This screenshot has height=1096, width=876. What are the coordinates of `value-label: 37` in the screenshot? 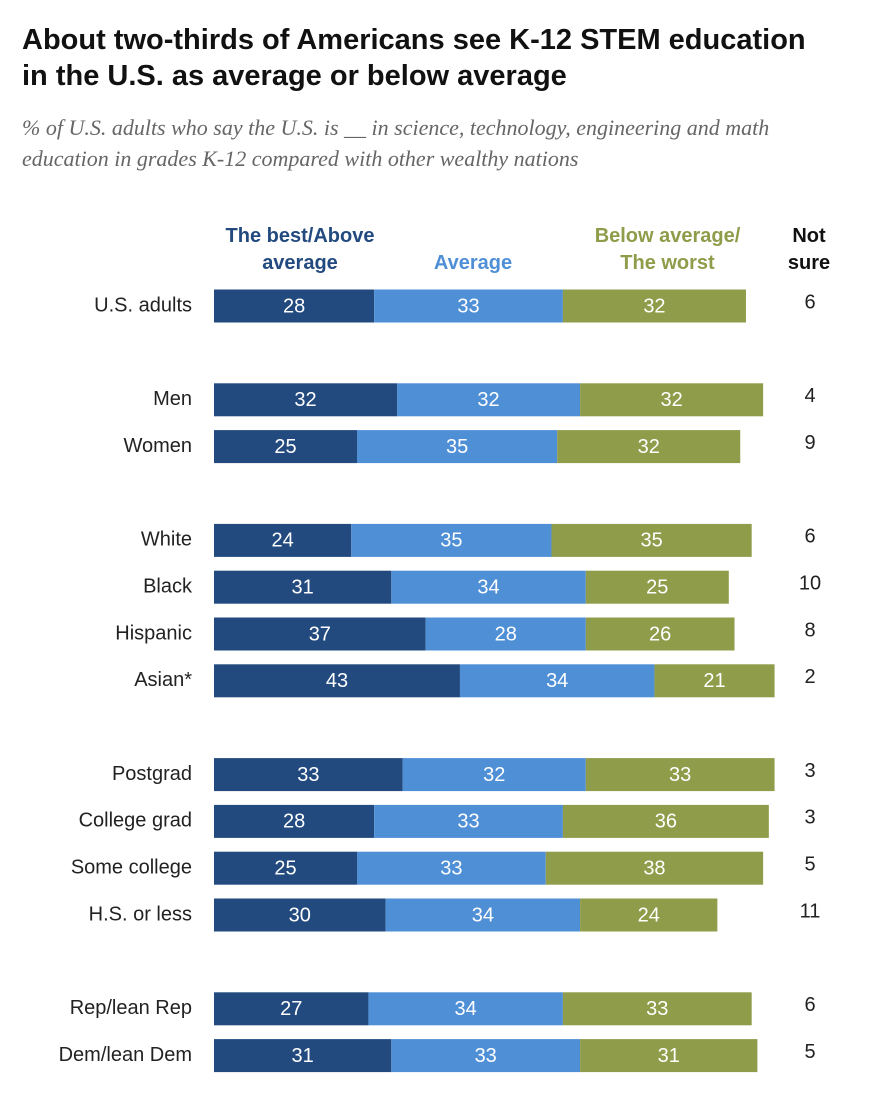 It's located at (320, 634).